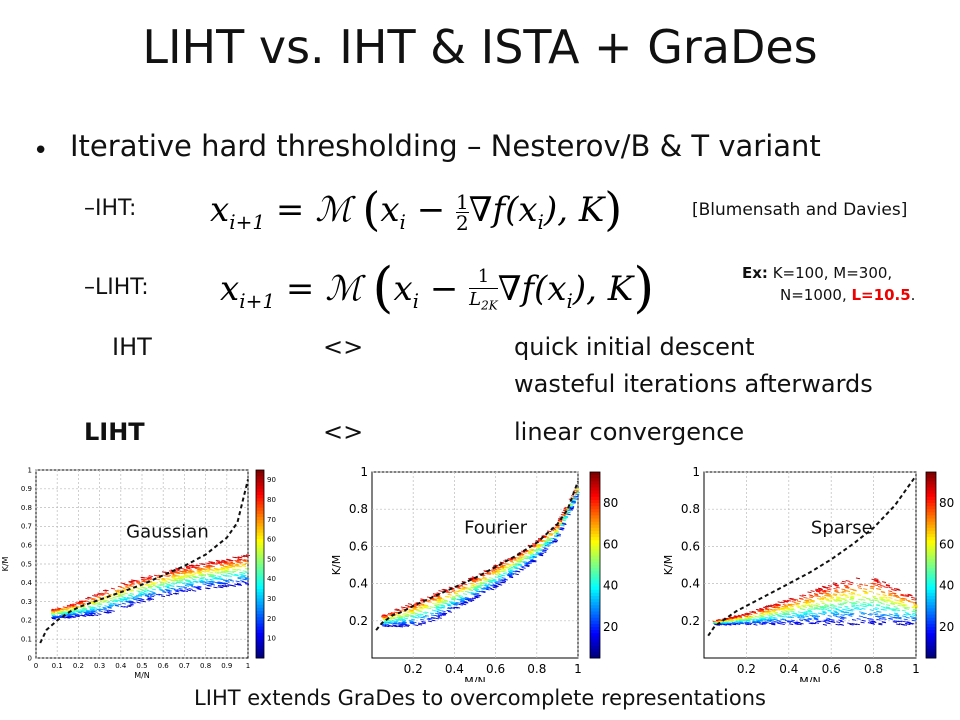  What do you see at coordinates (205, 666) in the screenshot?
I see `x-tick-label: 0.8` at bounding box center [205, 666].